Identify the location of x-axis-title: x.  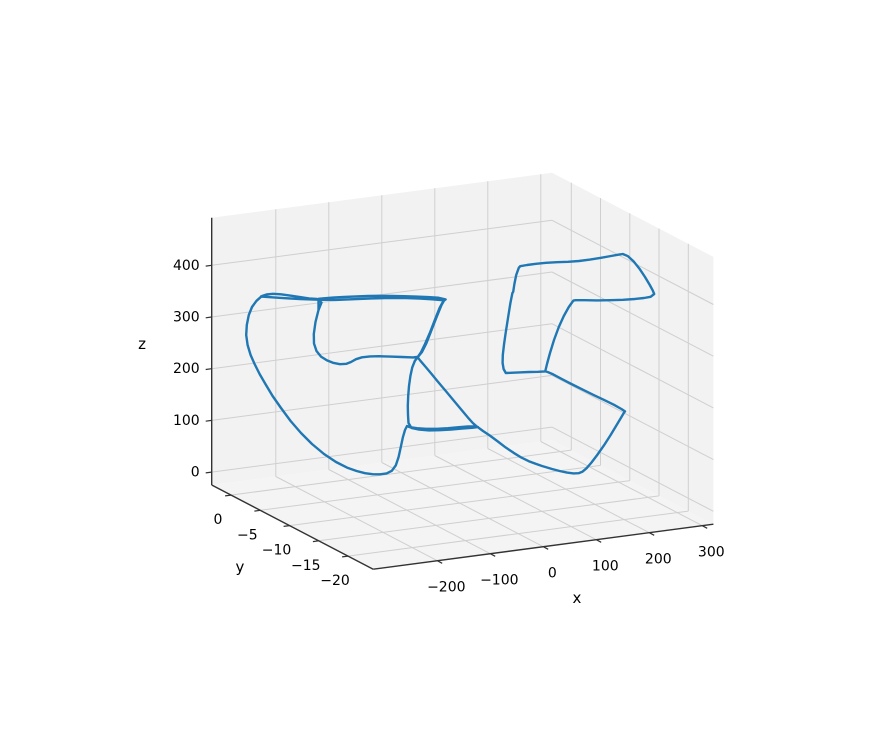
(577, 598).